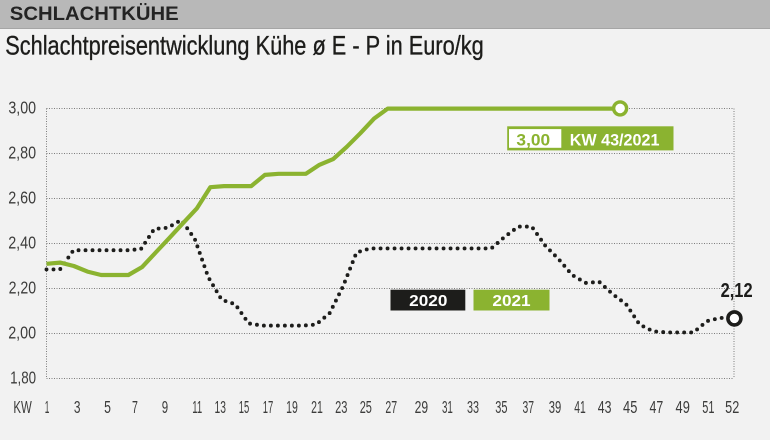 The image size is (770, 440). I want to click on svg-text: 19, so click(292, 407).